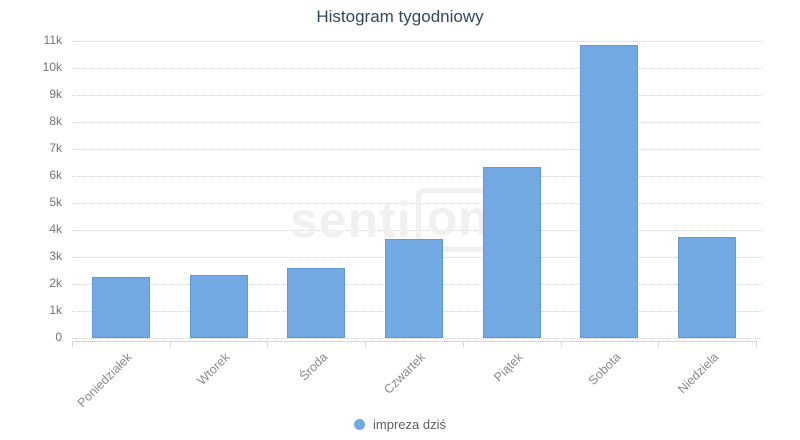 Image resolution: width=800 pixels, height=440 pixels. Describe the element at coordinates (414, 288) in the screenshot. I see `bar-czwartek` at that location.